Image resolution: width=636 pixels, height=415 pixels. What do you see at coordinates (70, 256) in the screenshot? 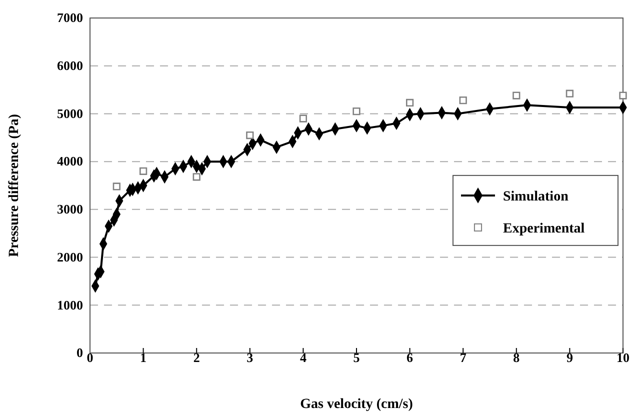
I see `y-tick-label: 2000` at bounding box center [70, 256].